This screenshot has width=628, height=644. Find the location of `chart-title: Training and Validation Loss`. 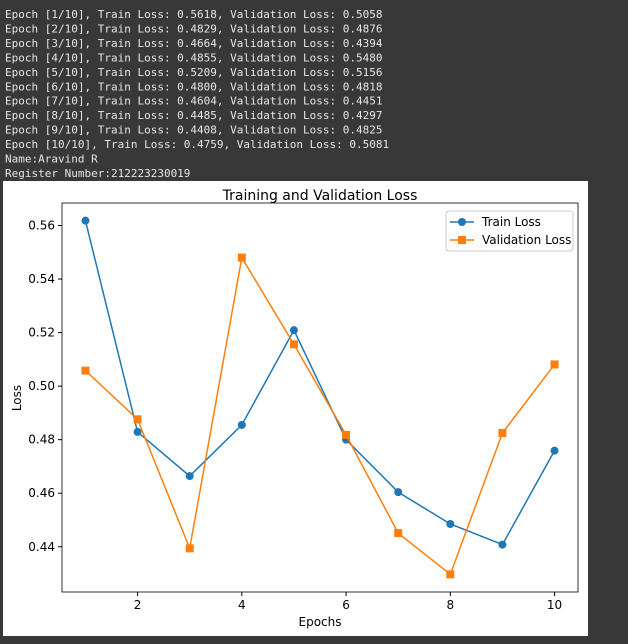

chart-title: Training and Validation Loss is located at coordinates (320, 196).